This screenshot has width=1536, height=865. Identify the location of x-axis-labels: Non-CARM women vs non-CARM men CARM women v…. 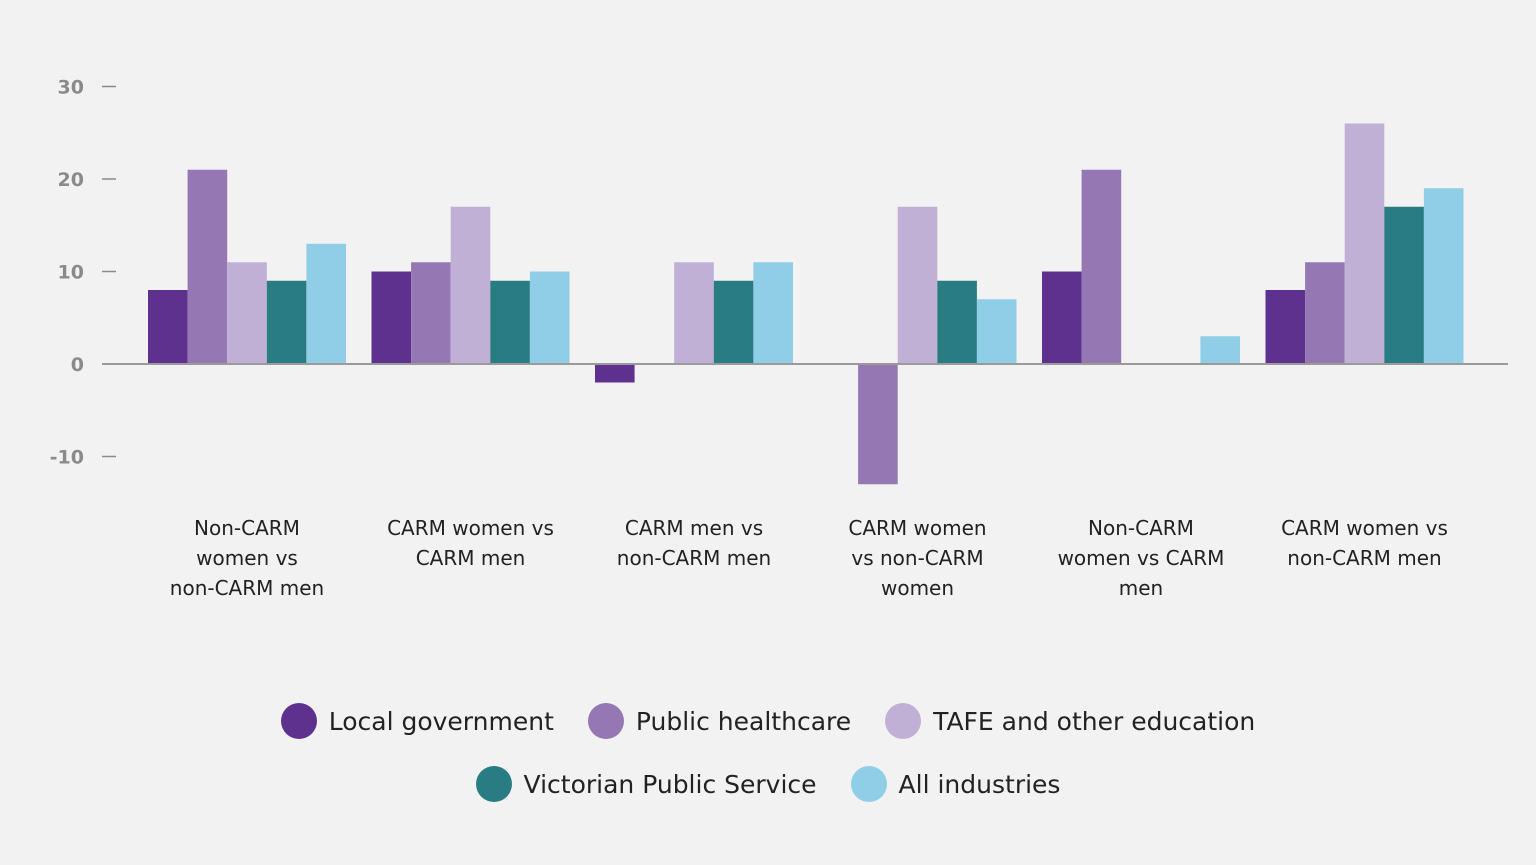
(809, 558).